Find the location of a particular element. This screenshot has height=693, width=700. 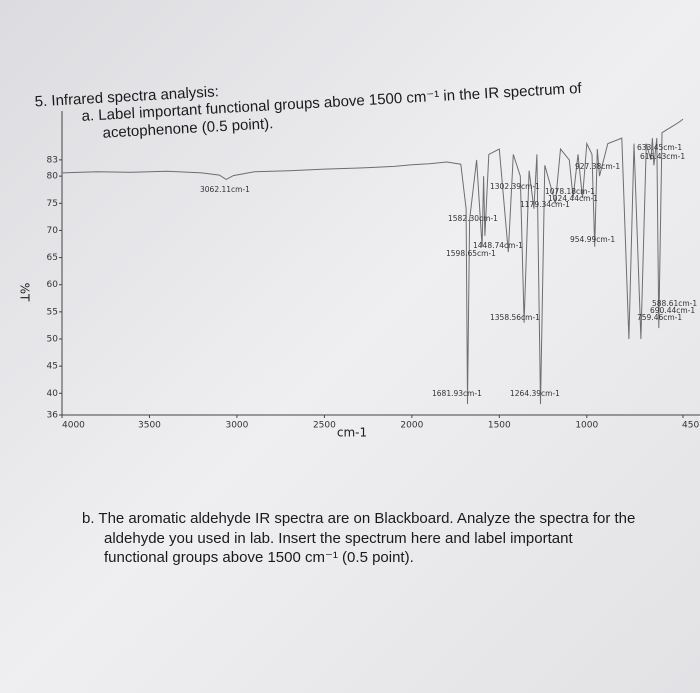

peak-label: 954.99cm-1 is located at coordinates (592, 239).